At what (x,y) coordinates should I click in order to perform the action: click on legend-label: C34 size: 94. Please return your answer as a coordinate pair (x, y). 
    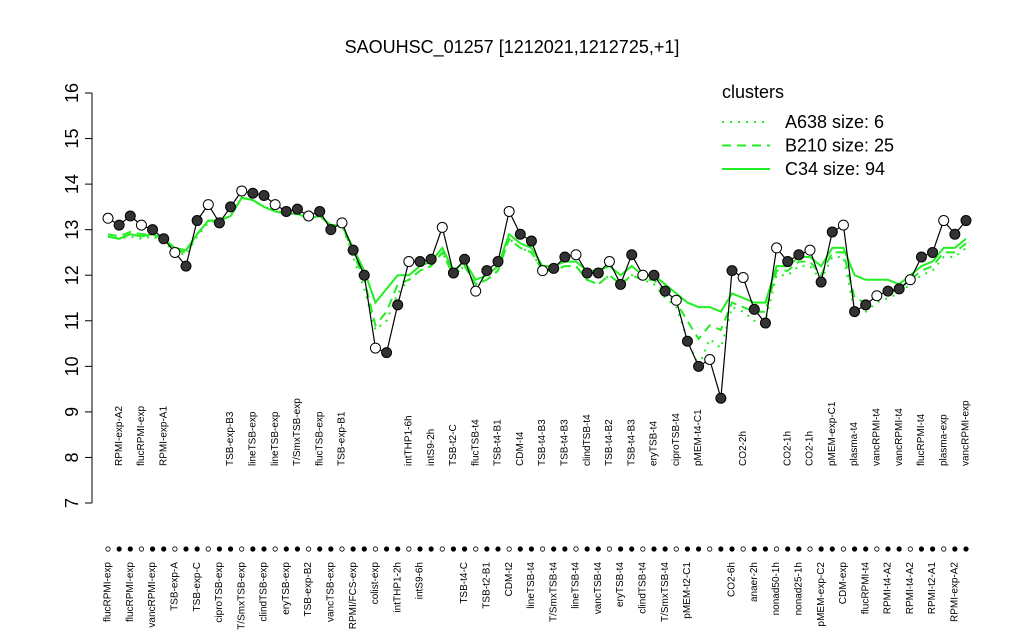
    Looking at the image, I should click on (835, 169).